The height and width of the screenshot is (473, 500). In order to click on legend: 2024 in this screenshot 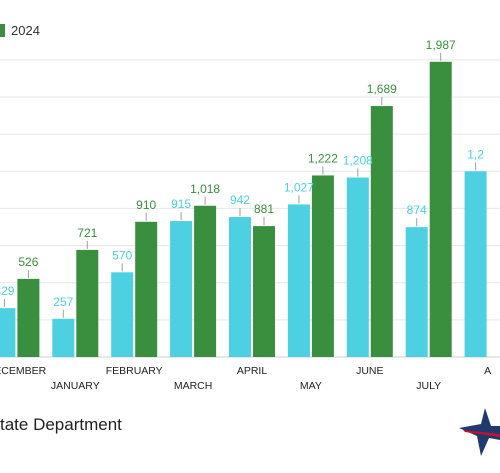, I will do `click(20, 30)`.